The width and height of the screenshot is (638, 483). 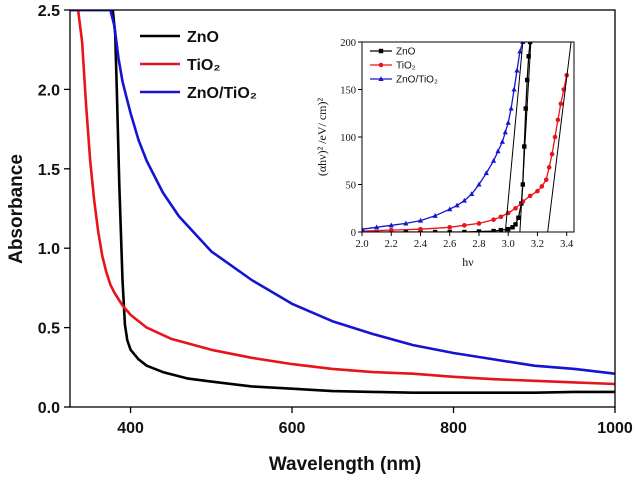 I want to click on inset-legend-marker-tio, so click(x=381, y=65).